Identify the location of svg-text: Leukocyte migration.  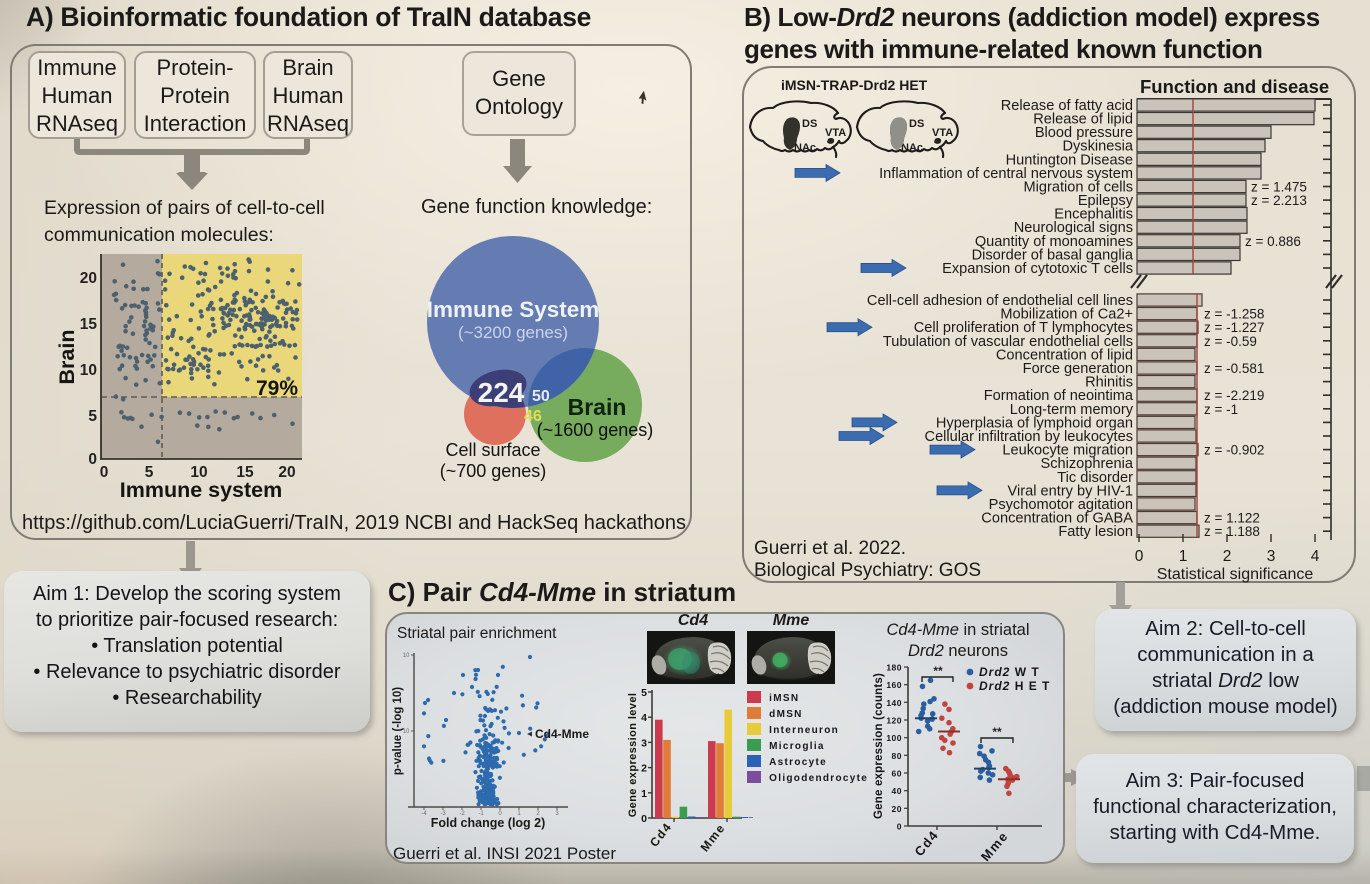
(1067, 451).